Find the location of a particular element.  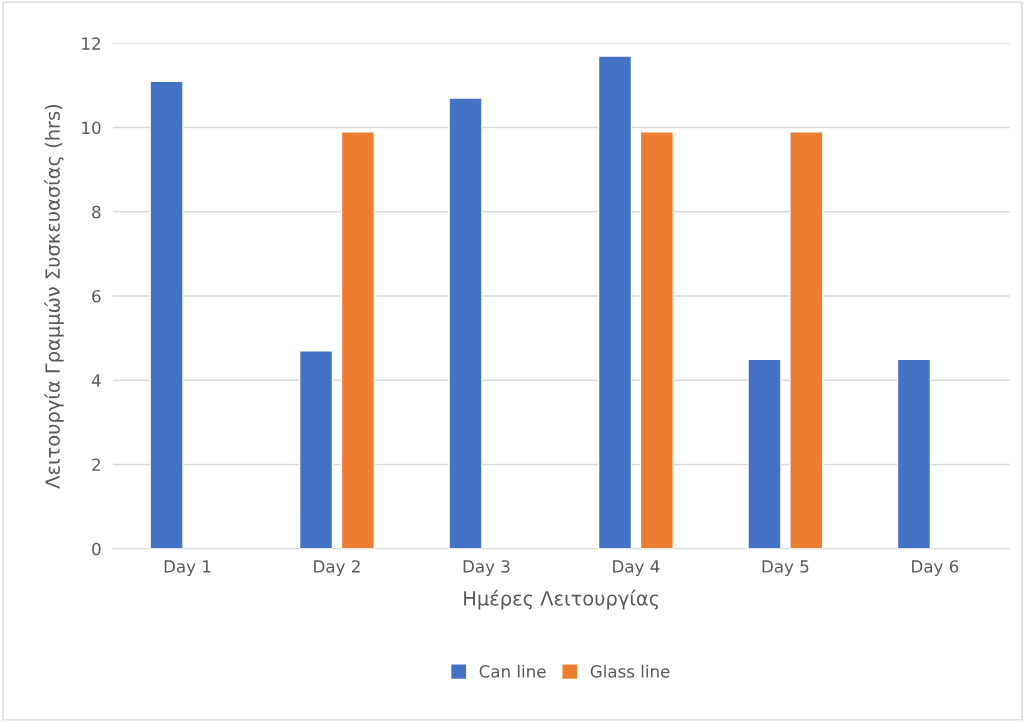

x-tick-label: Day 5 is located at coordinates (785, 568).